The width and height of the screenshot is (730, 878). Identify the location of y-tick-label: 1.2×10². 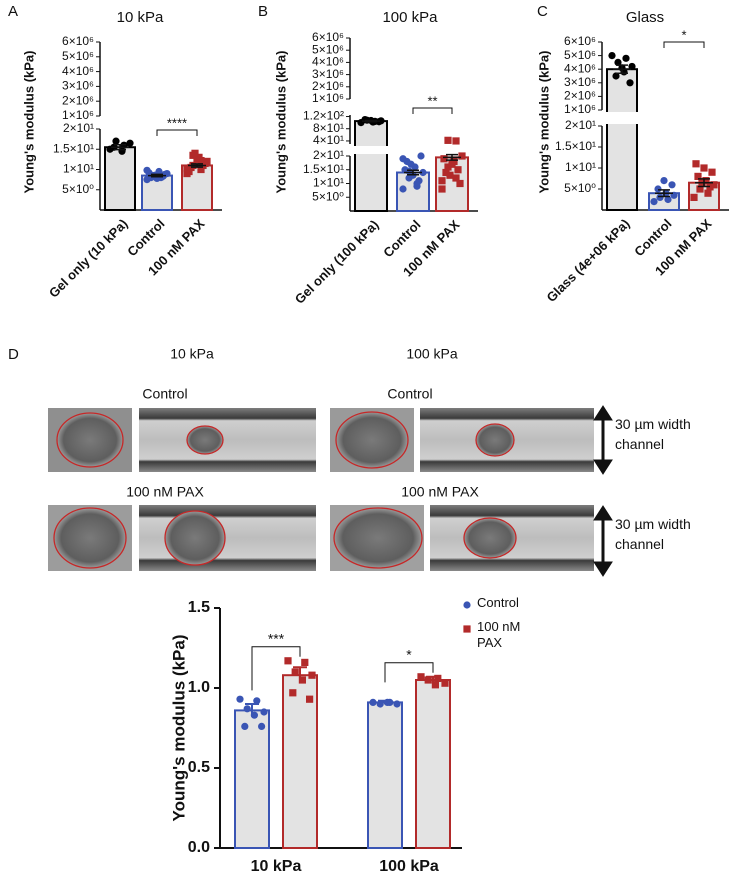
(323, 116).